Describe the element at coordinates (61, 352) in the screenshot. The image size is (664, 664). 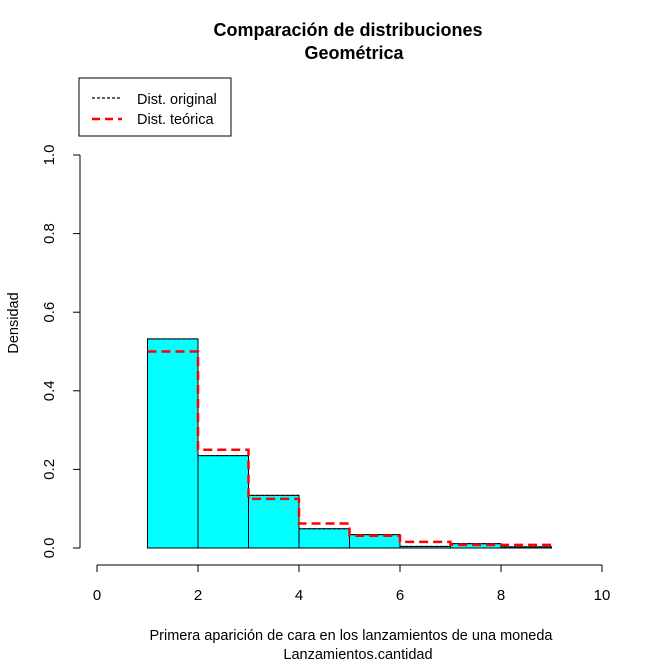
I see `y-axis: 0.0 0.2 0.4 0.6 0.8 1.0` at that location.